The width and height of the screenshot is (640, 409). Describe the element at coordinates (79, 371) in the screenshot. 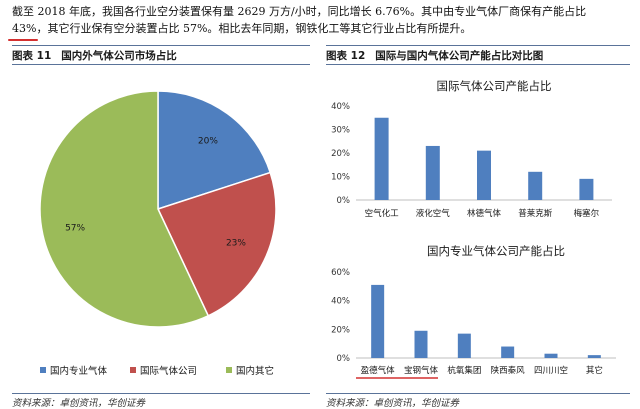

I see `legend-label: 国内专业气体` at that location.